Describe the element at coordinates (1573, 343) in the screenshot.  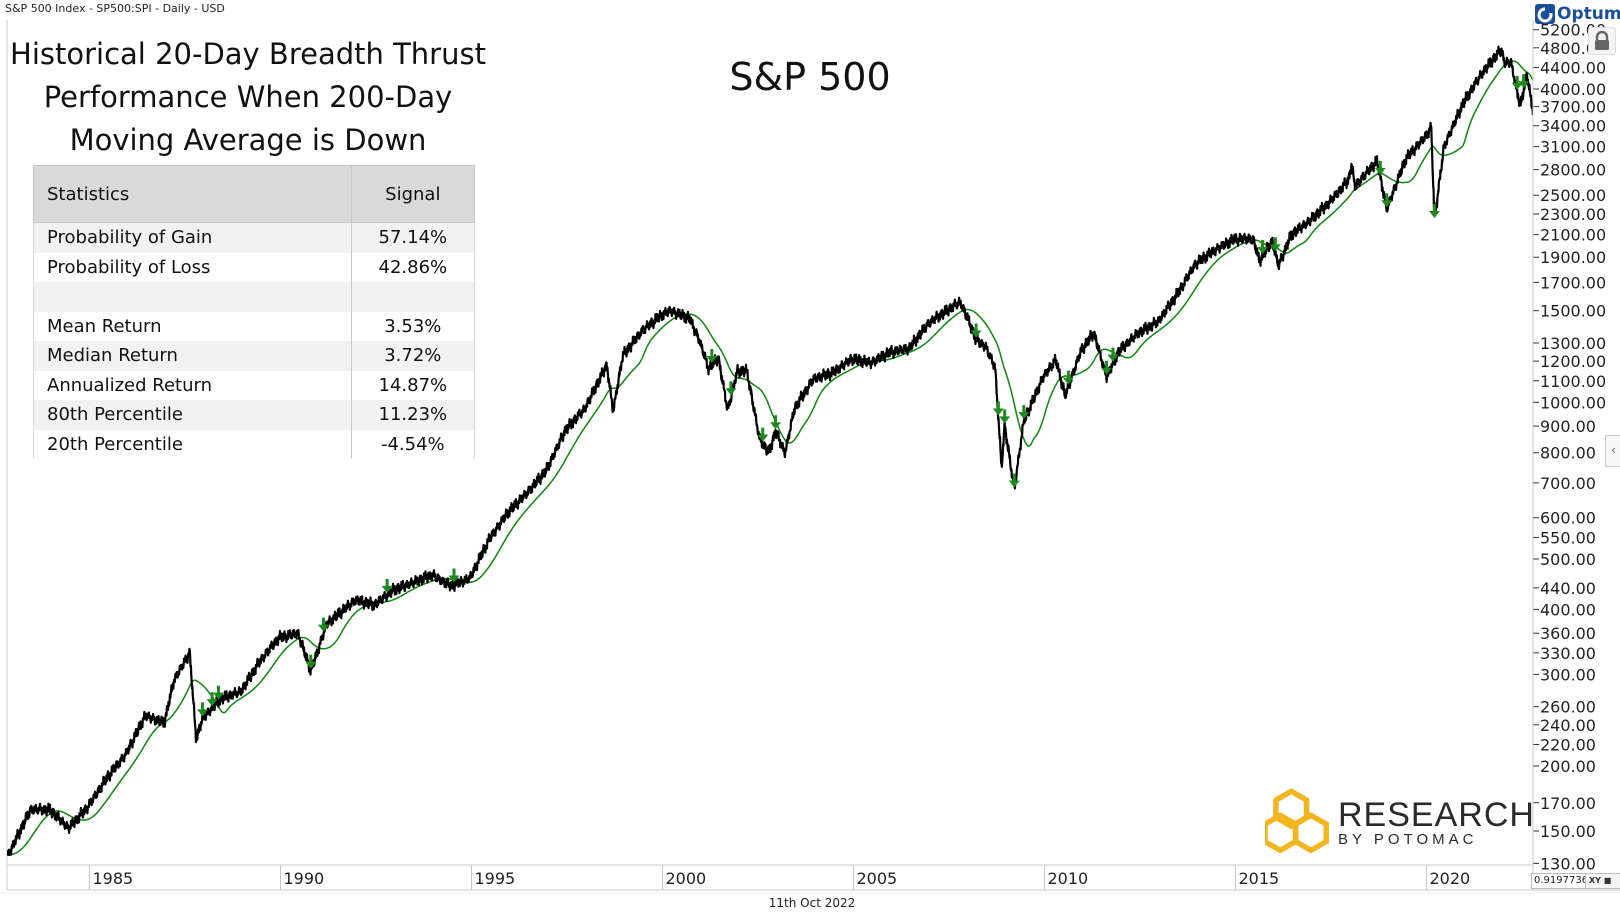
I see `y-tick-label: 1300.00` at that location.